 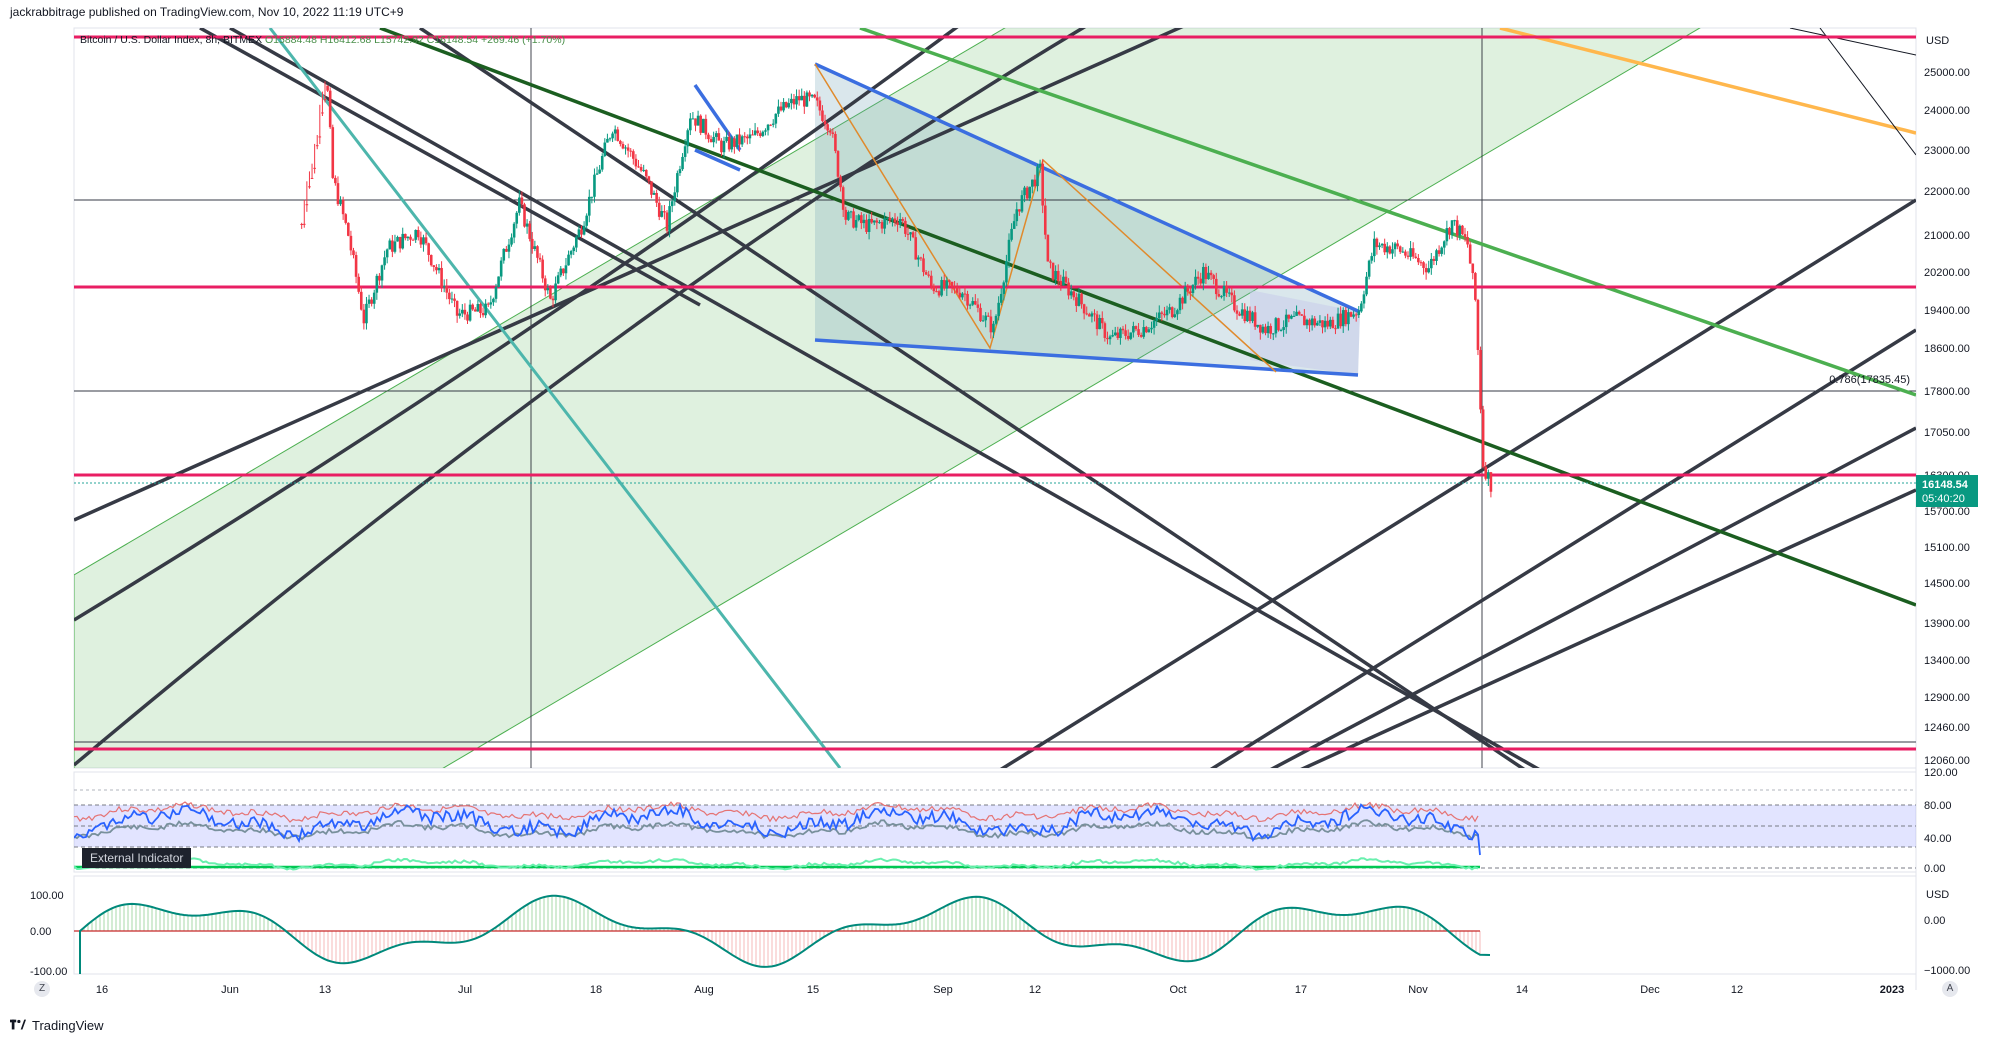 What do you see at coordinates (1707, 81) in the screenshot?
I see `orange-trendline` at bounding box center [1707, 81].